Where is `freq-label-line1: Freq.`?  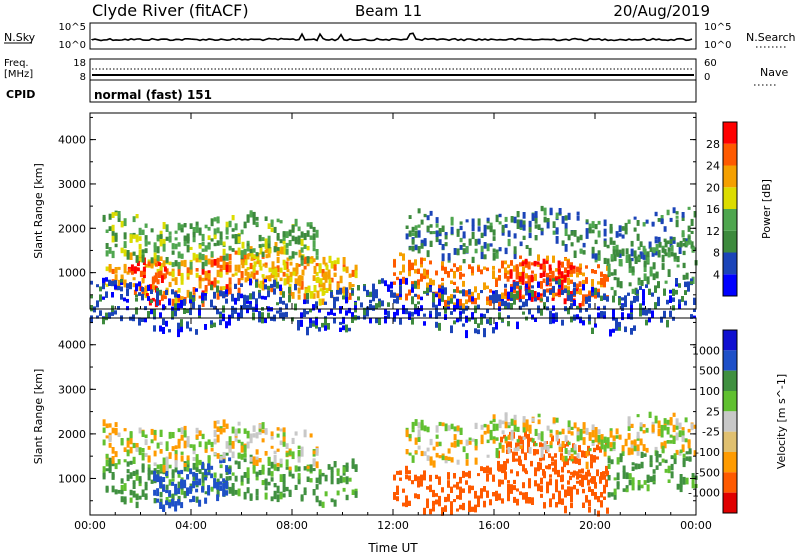
freq-label-line1: Freq. is located at coordinates (16, 63).